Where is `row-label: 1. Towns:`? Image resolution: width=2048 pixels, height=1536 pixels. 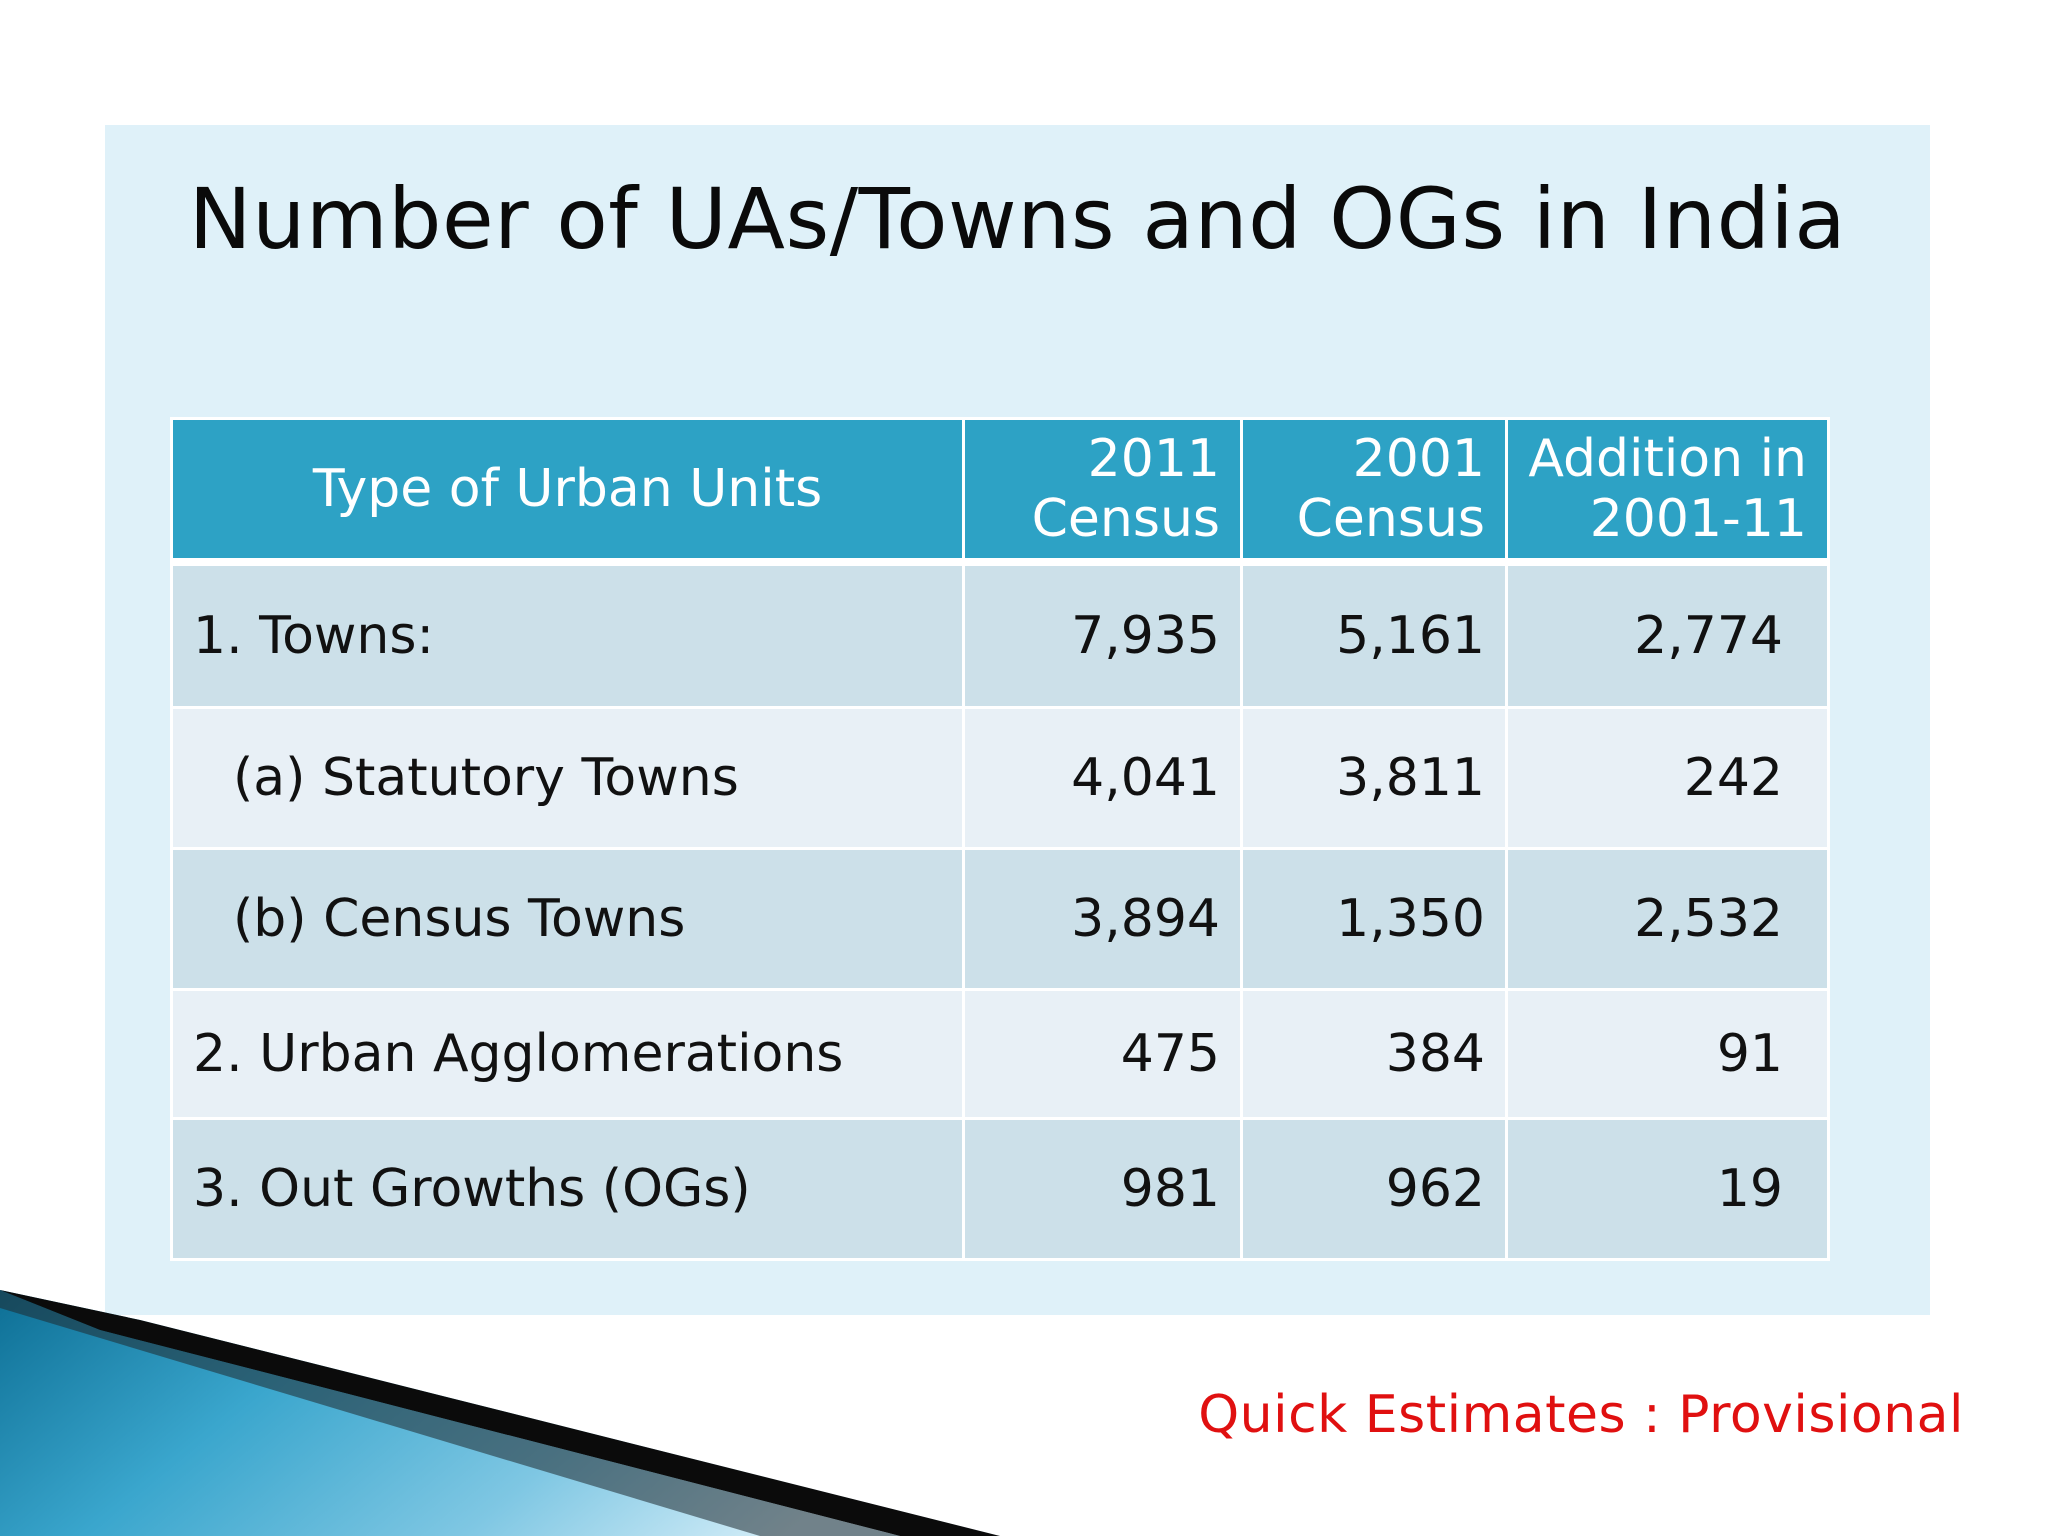 row-label: 1. Towns: is located at coordinates (567, 634).